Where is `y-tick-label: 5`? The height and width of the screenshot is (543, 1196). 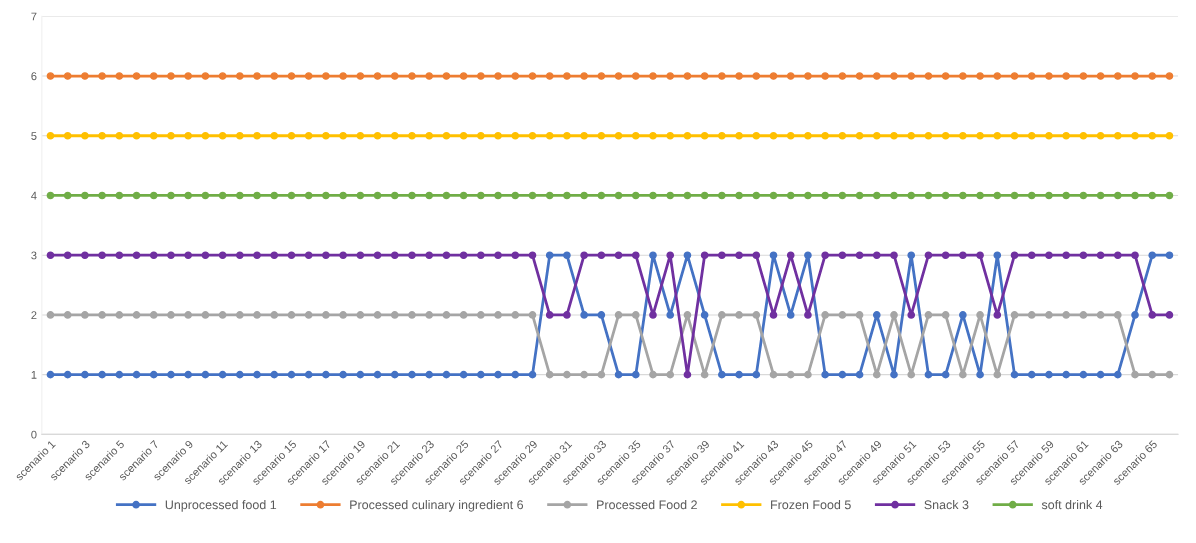 y-tick-label: 5 is located at coordinates (34, 136).